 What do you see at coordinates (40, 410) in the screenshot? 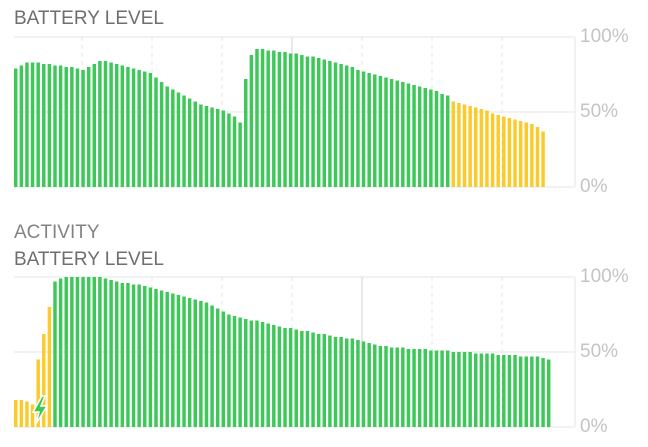
I see `charging-icon` at bounding box center [40, 410].